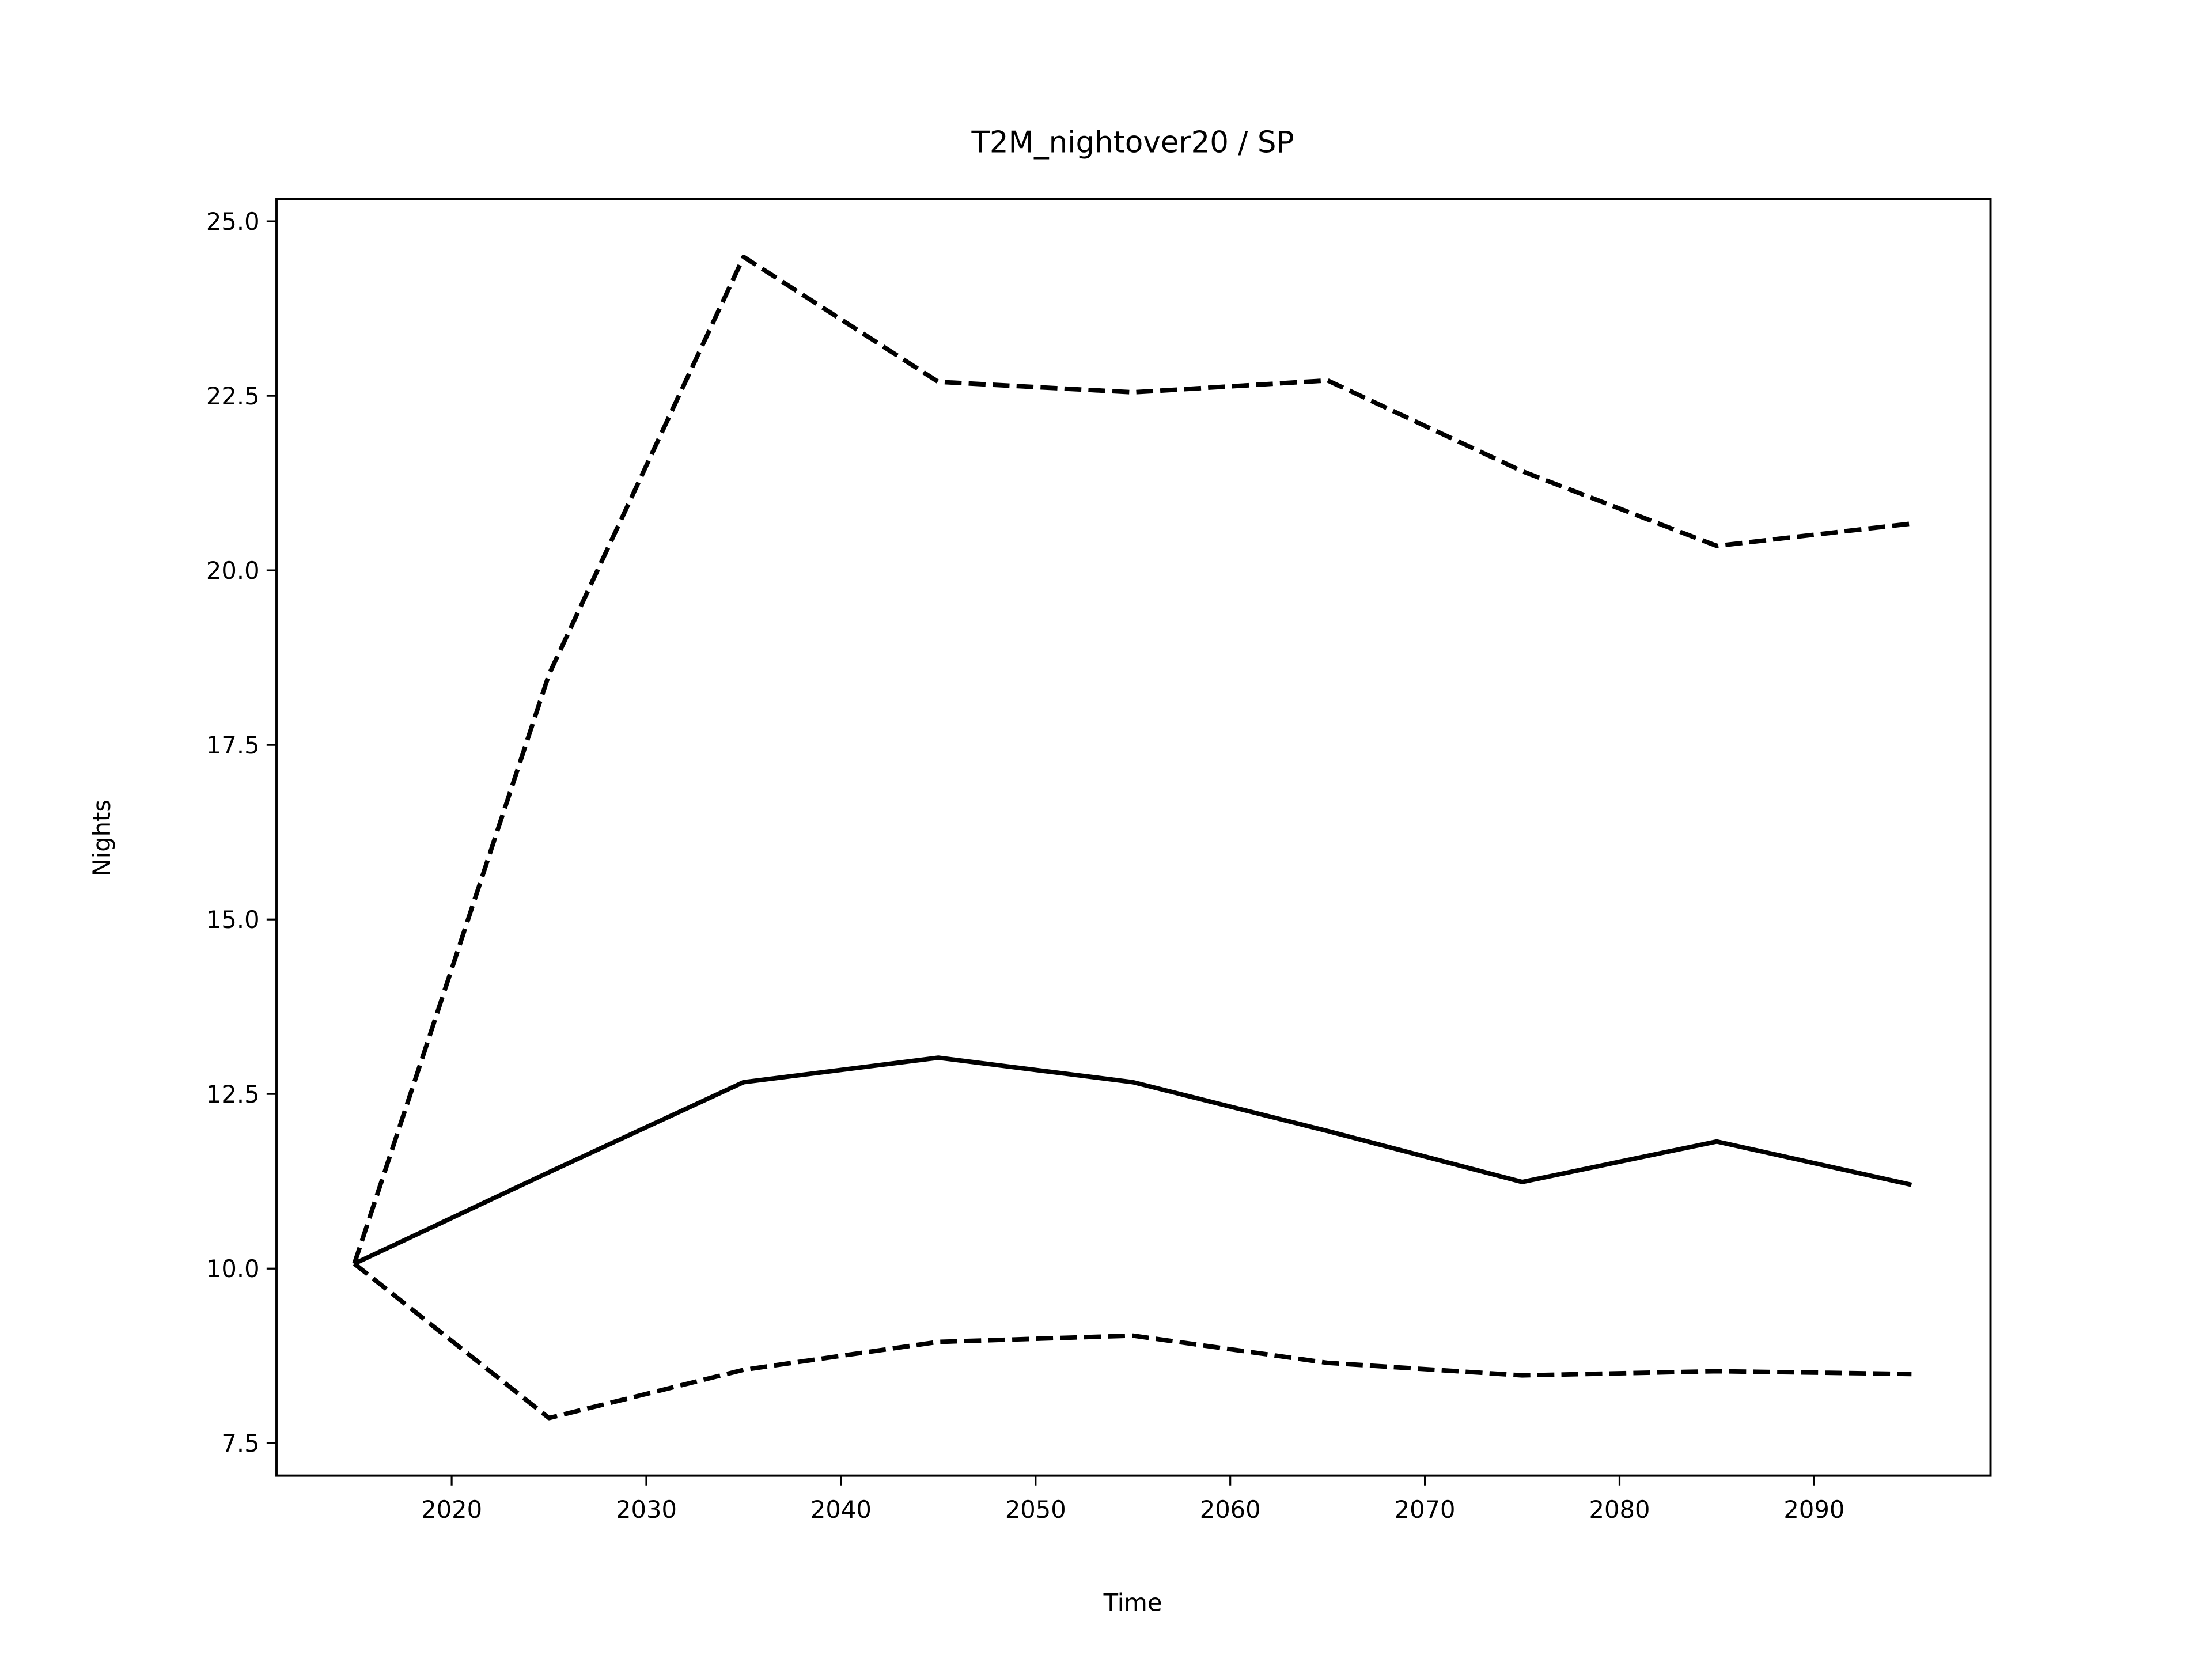 The height and width of the screenshot is (1659, 2212). What do you see at coordinates (1230, 1509) in the screenshot?
I see `x-tick-label: 2060` at bounding box center [1230, 1509].